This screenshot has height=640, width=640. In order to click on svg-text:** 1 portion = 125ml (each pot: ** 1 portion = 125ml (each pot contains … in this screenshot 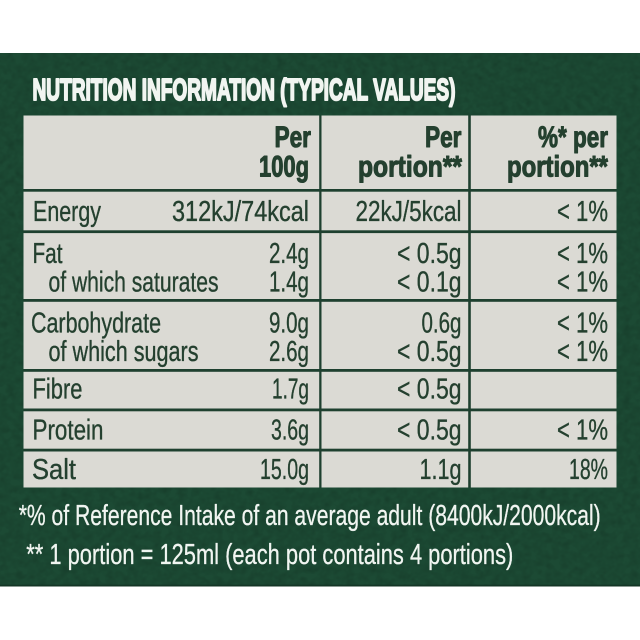, I will do `click(269, 555)`.